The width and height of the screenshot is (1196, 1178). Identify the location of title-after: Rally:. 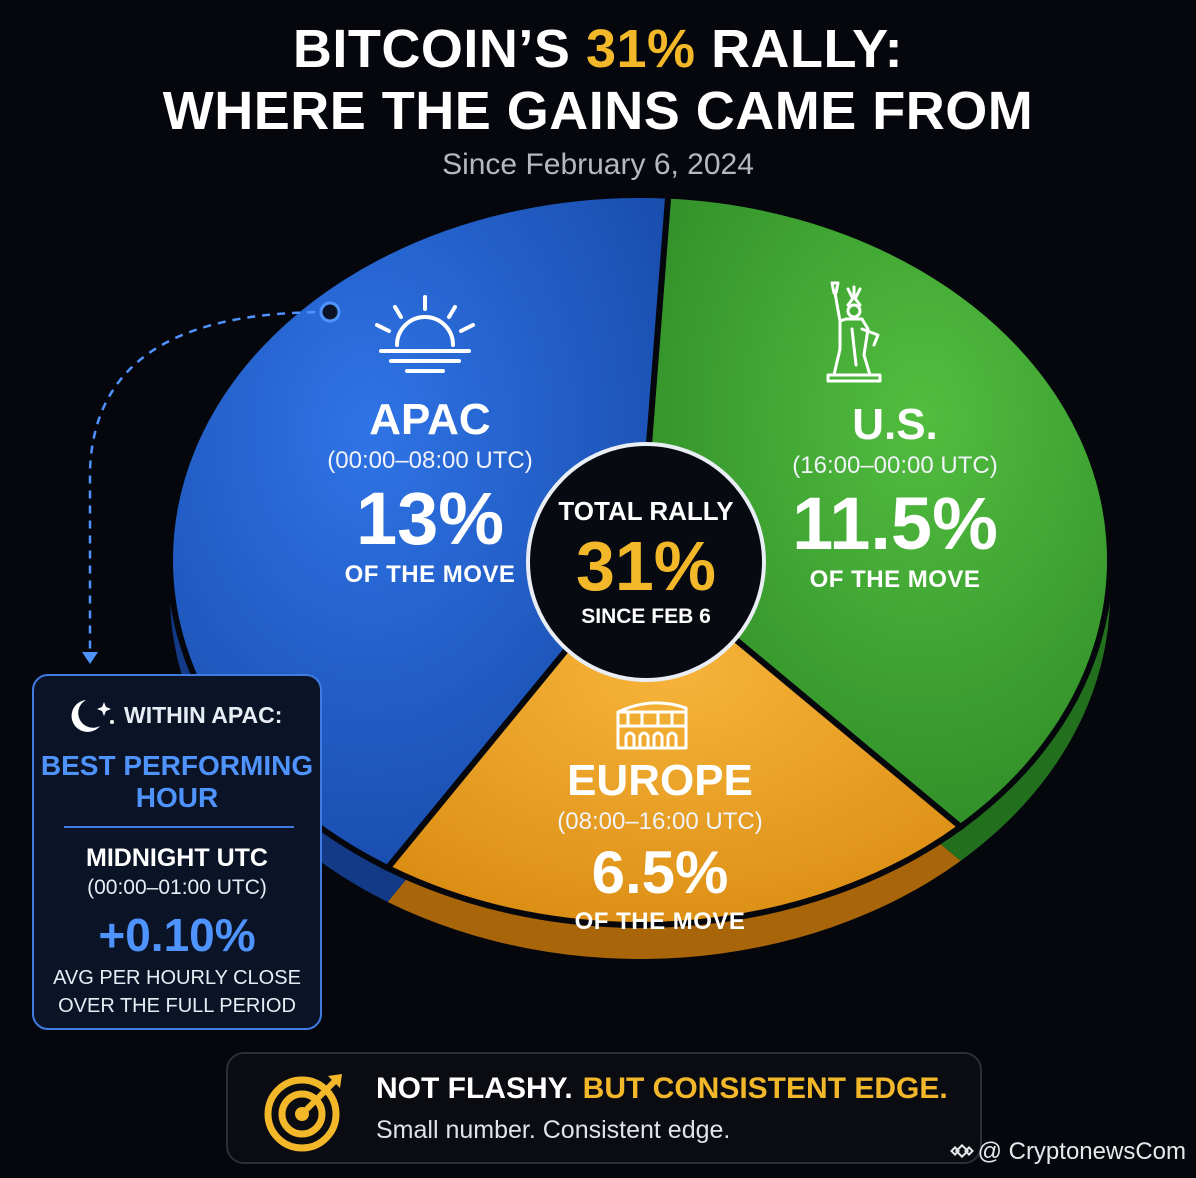
(807, 49).